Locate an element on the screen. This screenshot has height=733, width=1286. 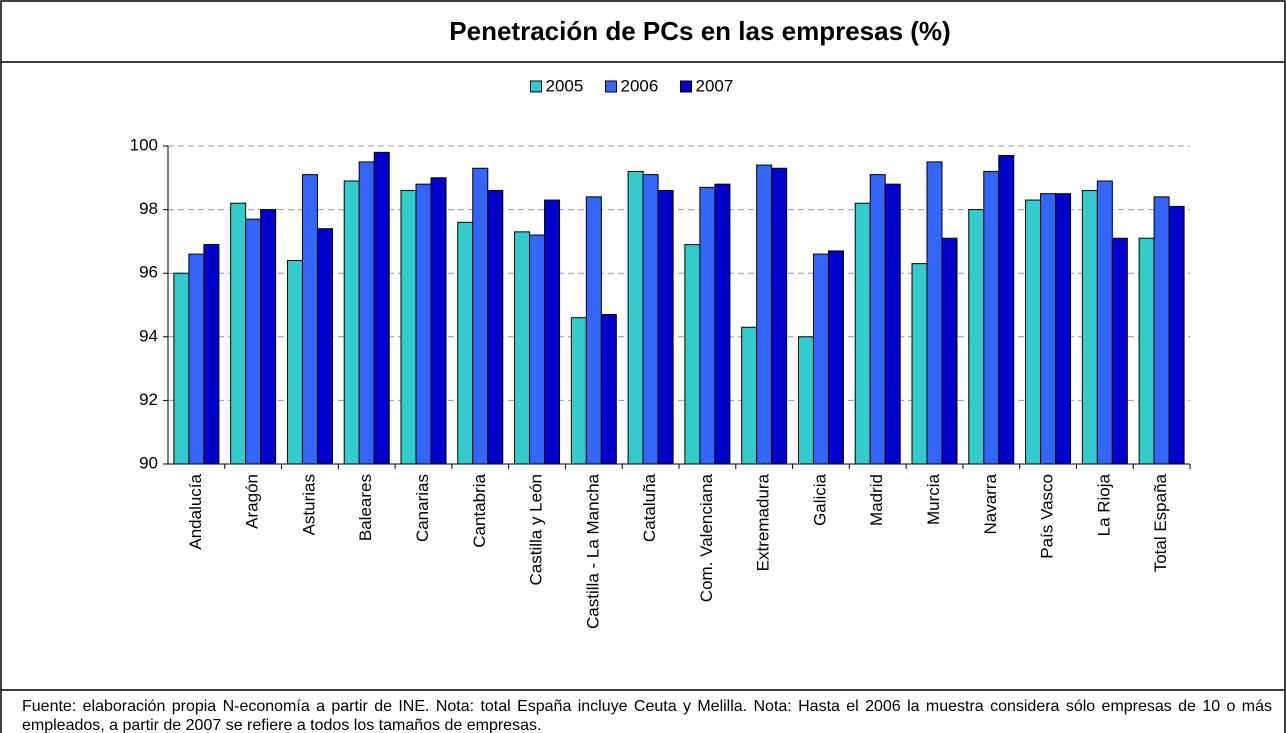
x-tick-label: País Vasco is located at coordinates (1047, 516).